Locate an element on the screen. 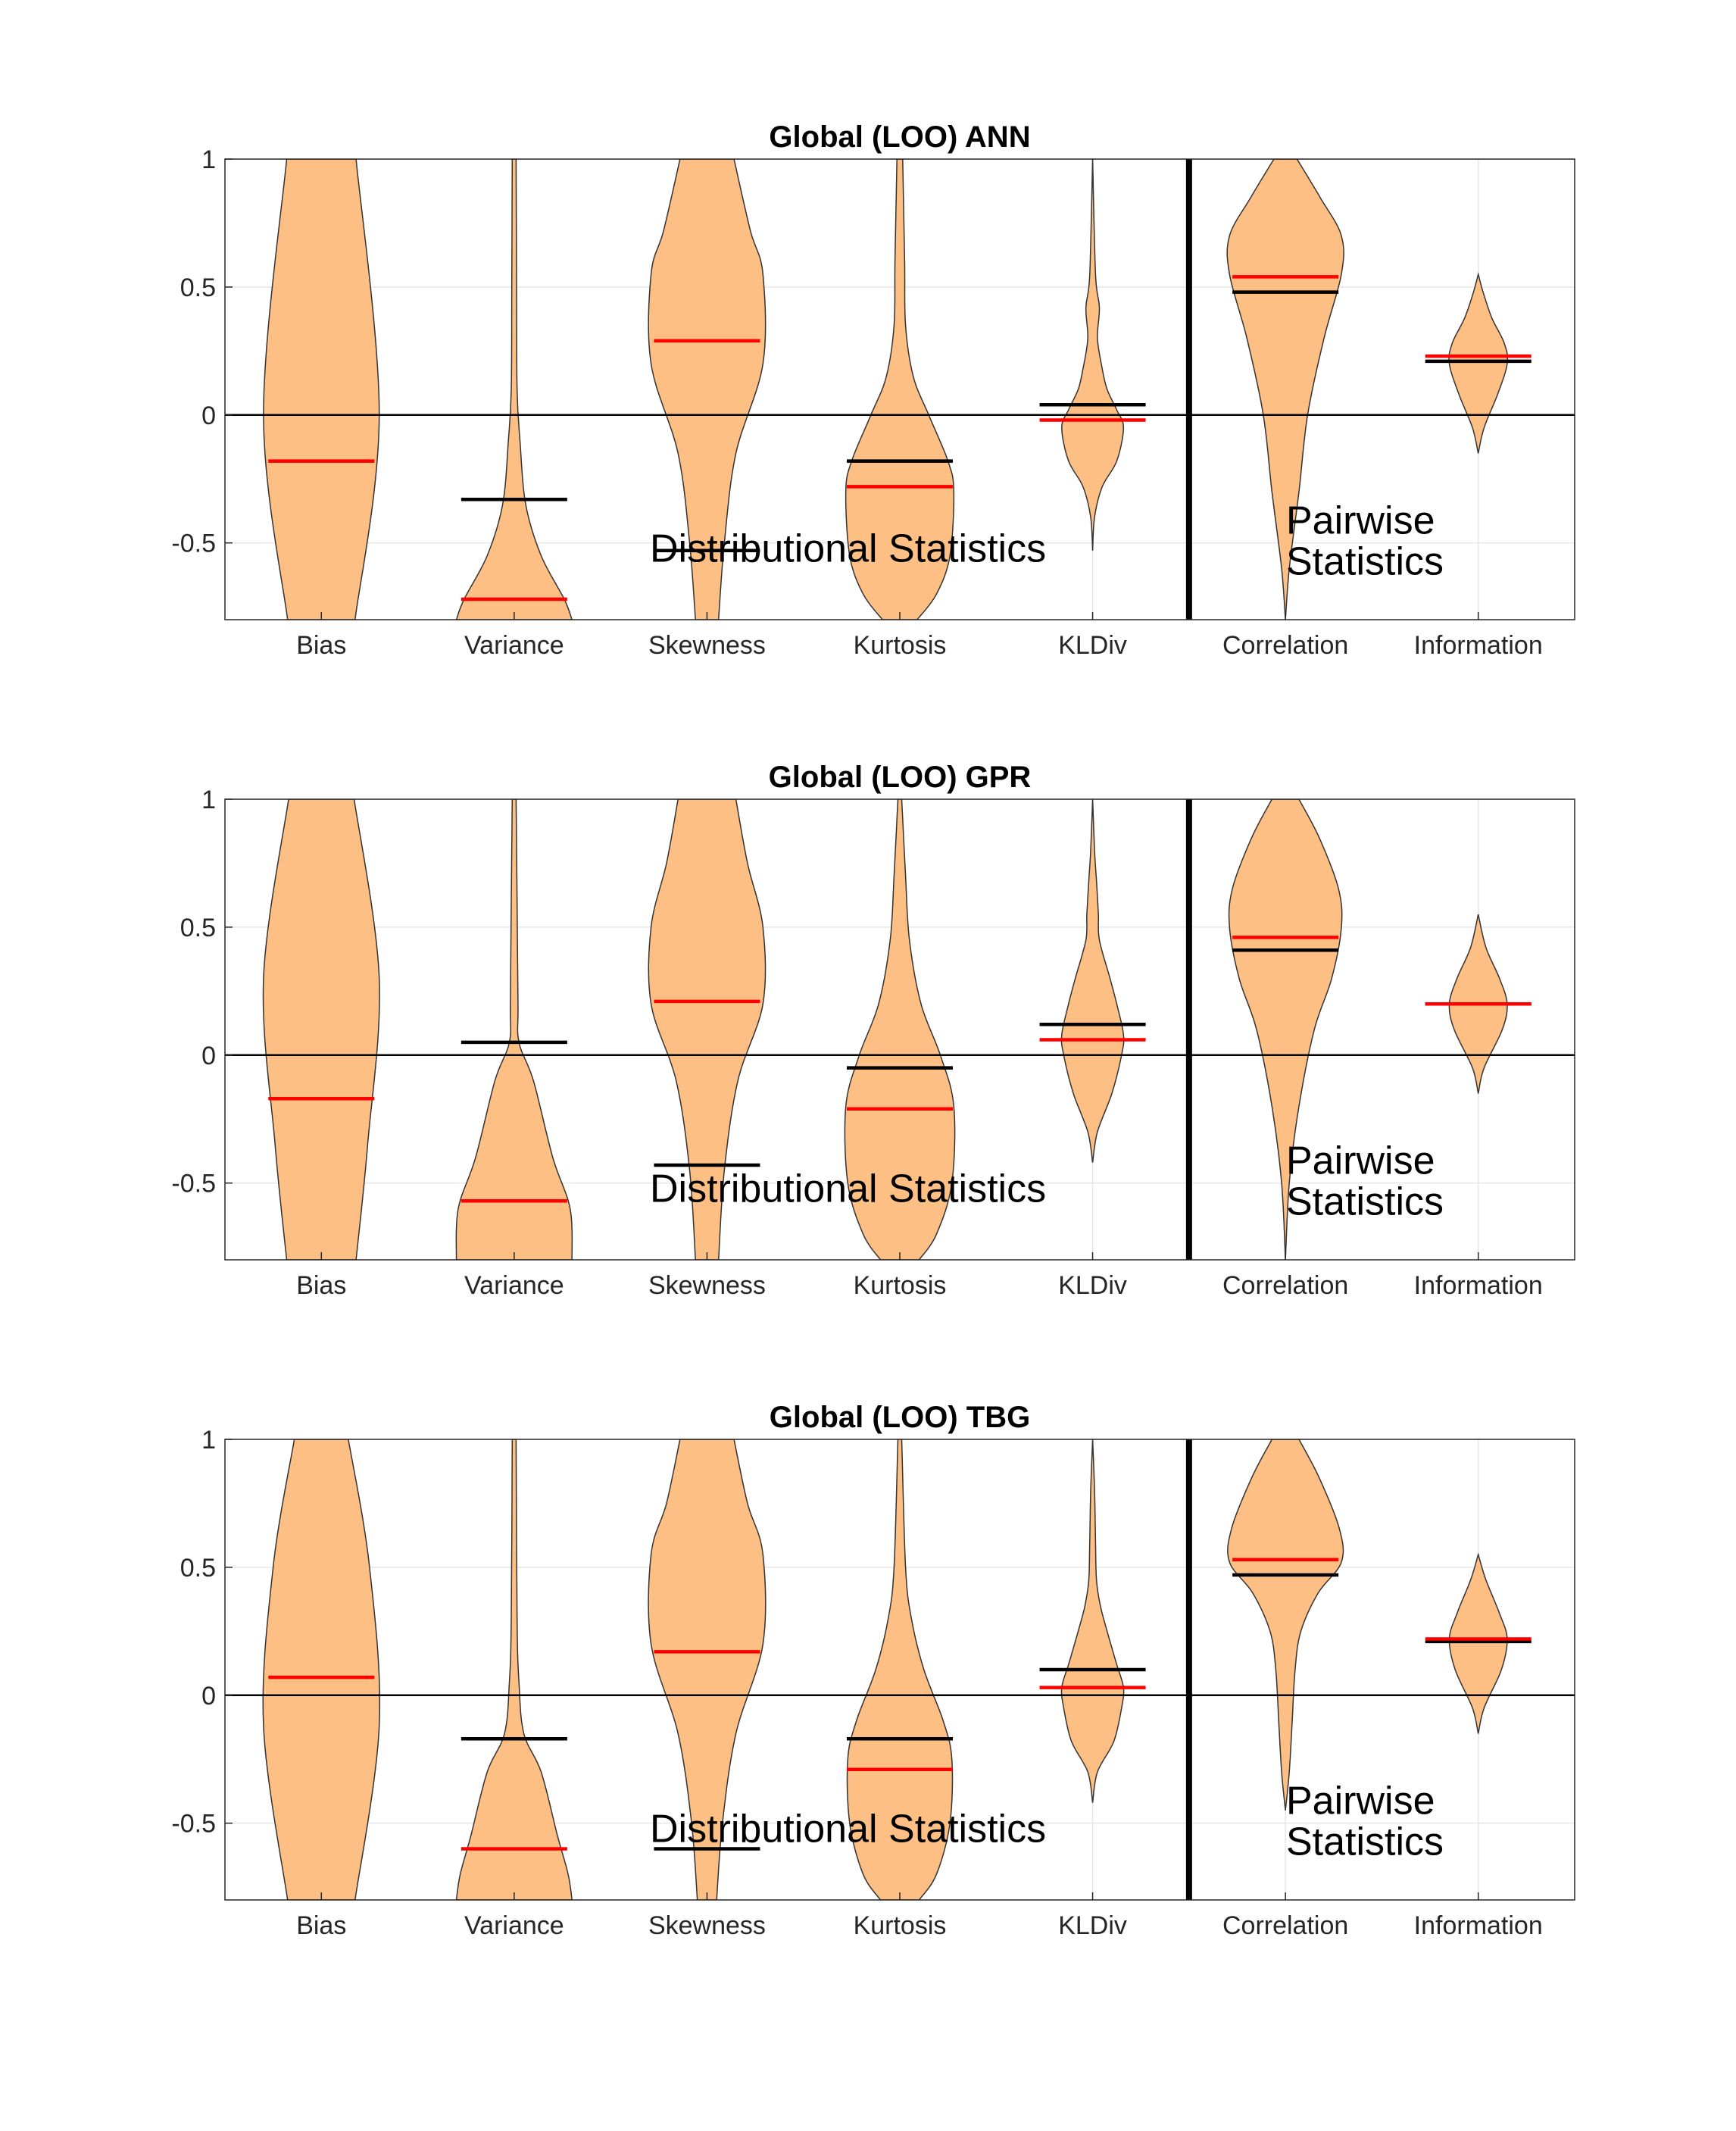  chart-title: Global (LOO) TBG is located at coordinates (900, 1417).